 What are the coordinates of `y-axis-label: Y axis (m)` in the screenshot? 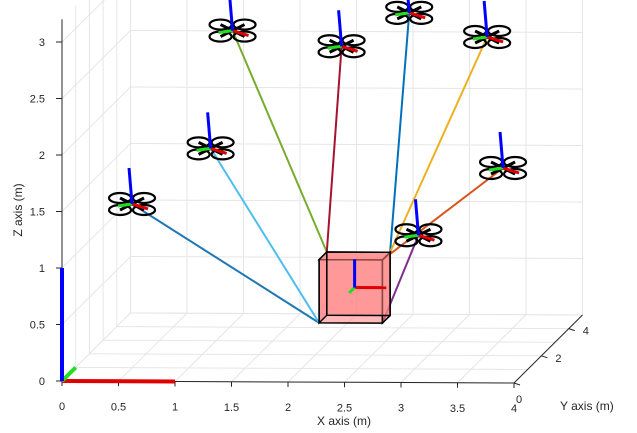 It's located at (587, 406).